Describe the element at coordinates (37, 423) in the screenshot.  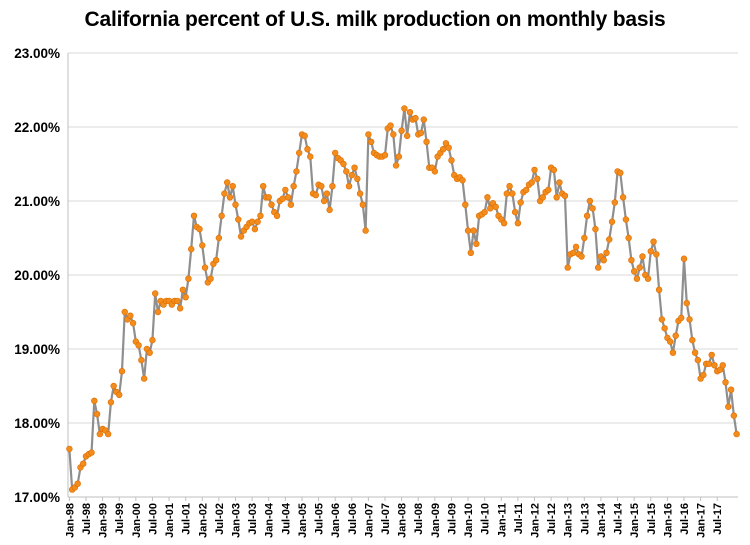
I see `y-tick-label: 18.00%` at that location.